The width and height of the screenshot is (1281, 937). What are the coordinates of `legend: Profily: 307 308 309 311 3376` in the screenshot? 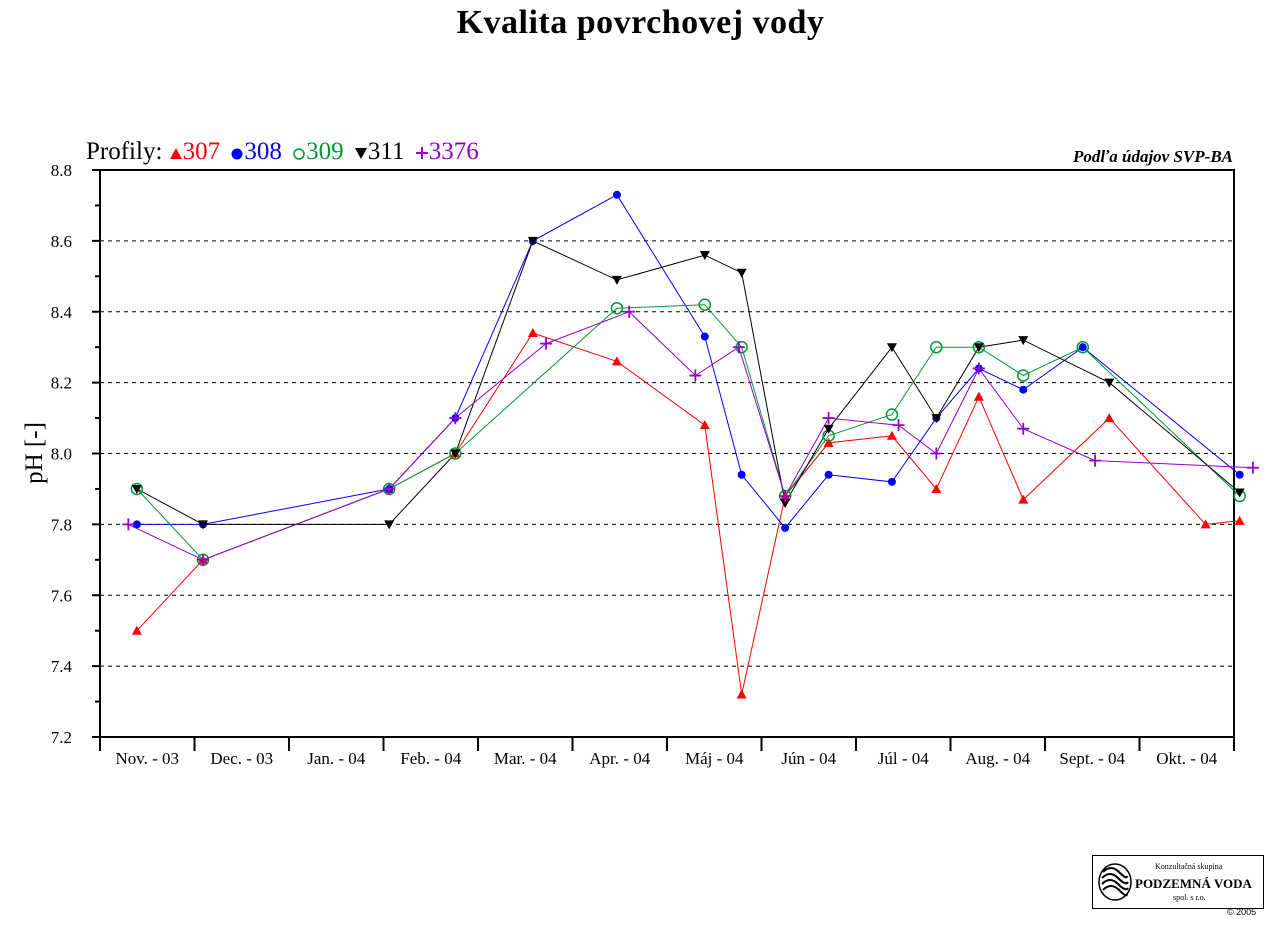 It's located at (284, 152).